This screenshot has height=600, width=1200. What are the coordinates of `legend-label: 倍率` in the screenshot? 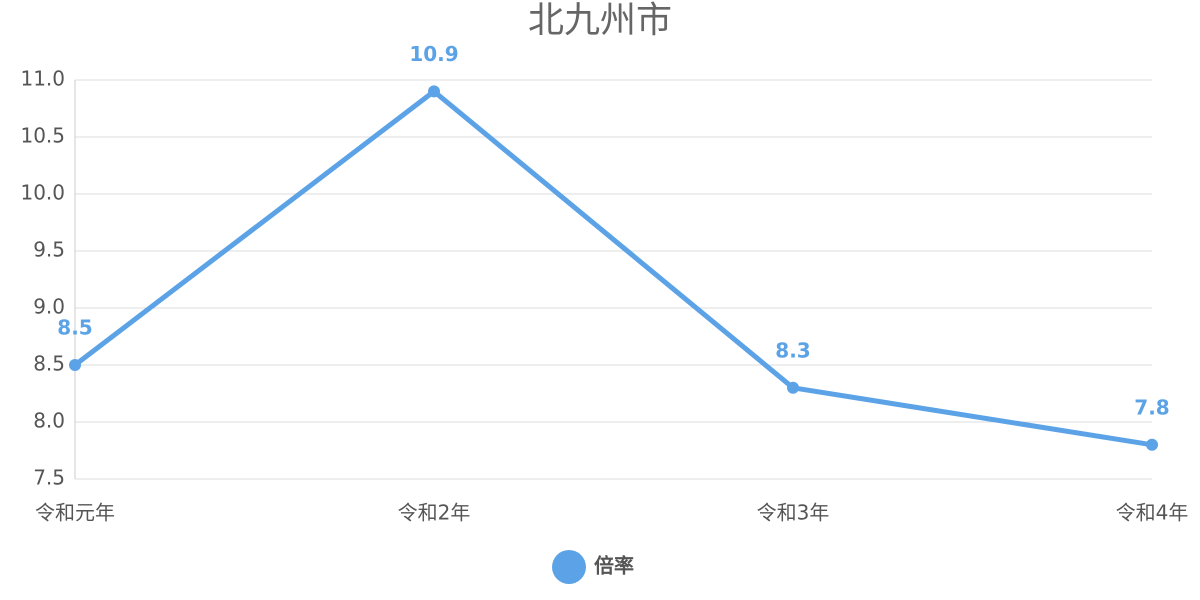 It's located at (614, 566).